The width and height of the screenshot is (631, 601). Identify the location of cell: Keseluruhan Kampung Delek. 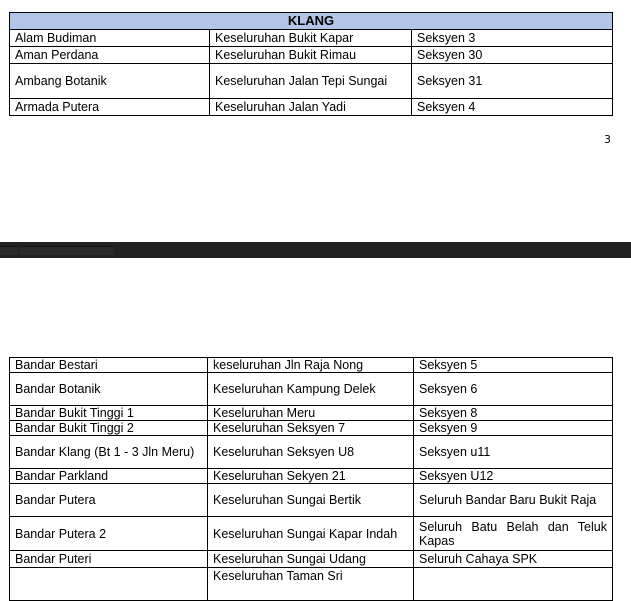
(310, 389).